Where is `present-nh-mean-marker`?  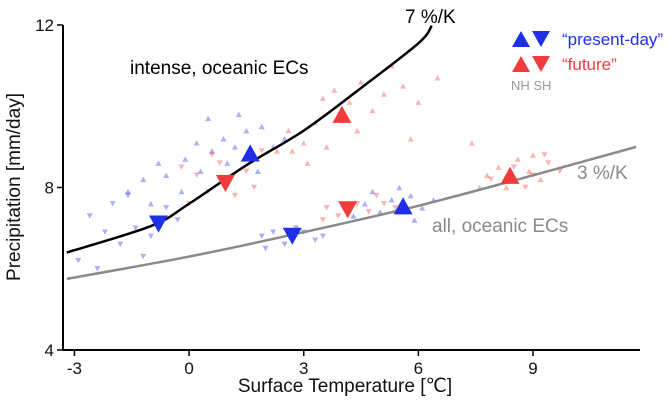 present-nh-mean-marker is located at coordinates (250, 153).